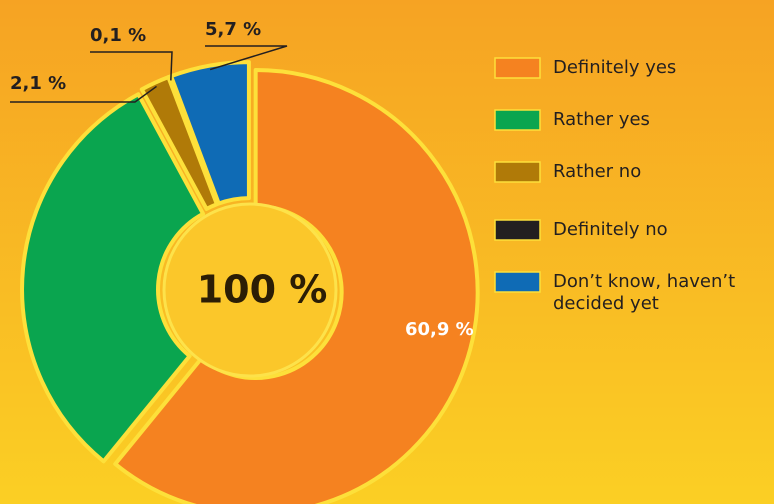 The width and height of the screenshot is (774, 504). What do you see at coordinates (597, 171) in the screenshot?
I see `legend-label: Rather no` at bounding box center [597, 171].